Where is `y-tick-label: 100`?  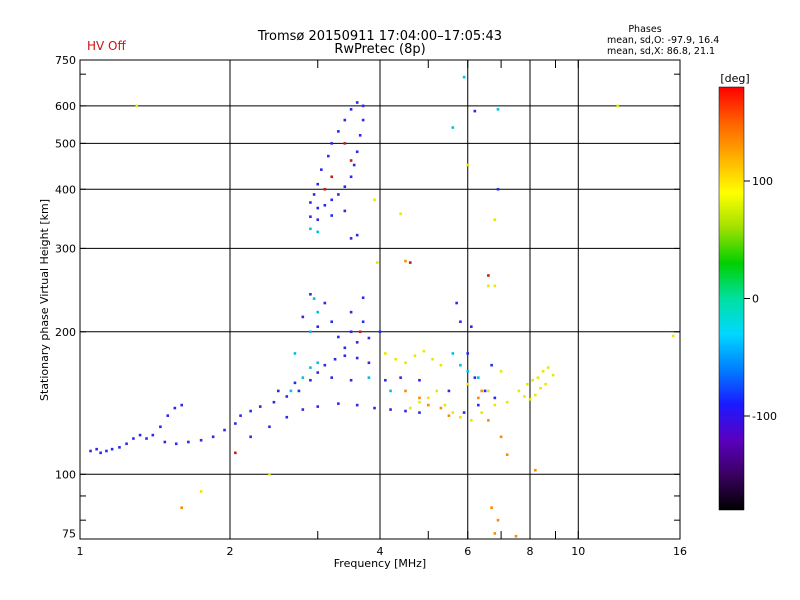 y-tick-label: 100 is located at coordinates (65, 474).